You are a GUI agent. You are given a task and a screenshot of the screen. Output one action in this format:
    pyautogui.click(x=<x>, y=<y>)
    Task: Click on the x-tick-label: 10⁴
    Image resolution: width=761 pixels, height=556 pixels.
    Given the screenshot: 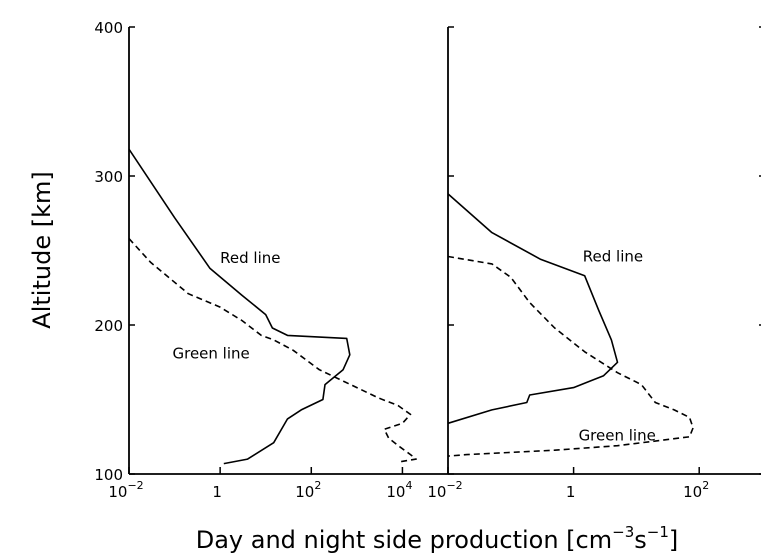 What is the action you would take?
    pyautogui.click(x=399, y=490)
    